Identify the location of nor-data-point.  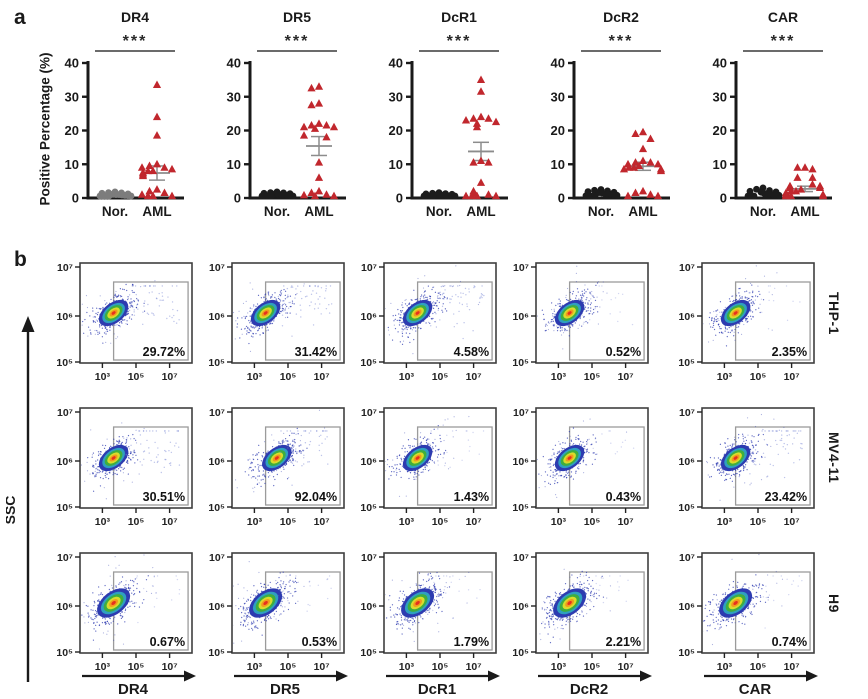
(109, 196).